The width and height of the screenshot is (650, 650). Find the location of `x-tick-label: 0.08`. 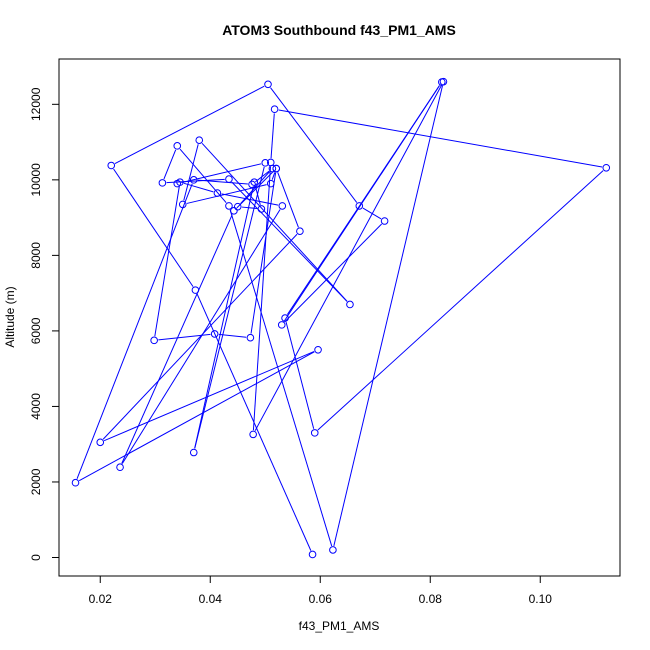

x-tick-label: 0.08 is located at coordinates (431, 599).